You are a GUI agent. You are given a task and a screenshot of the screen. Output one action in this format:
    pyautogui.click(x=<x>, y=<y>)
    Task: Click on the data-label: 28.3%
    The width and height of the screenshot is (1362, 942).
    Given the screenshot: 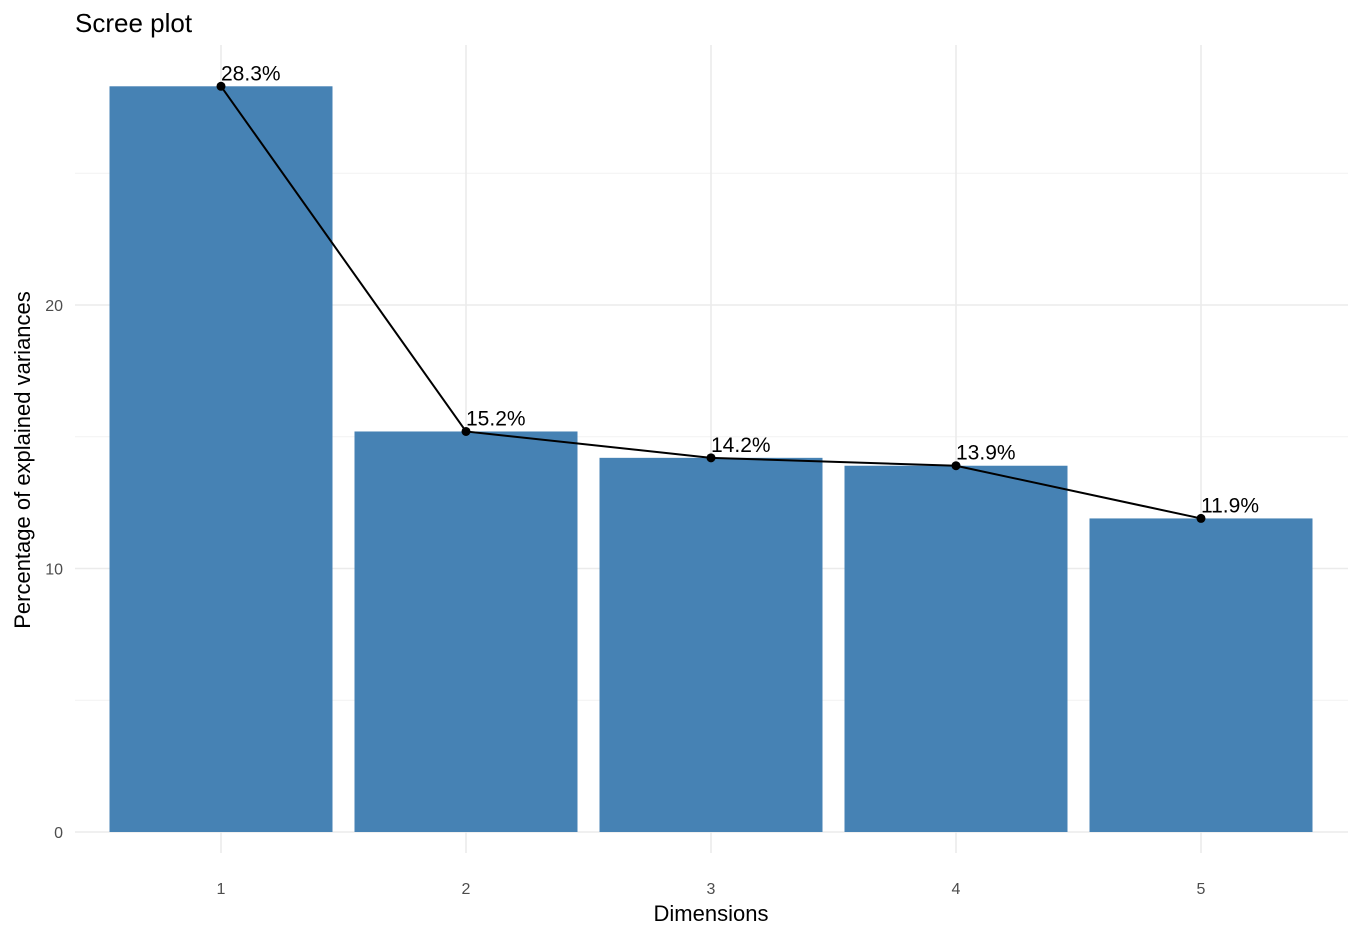 What is the action you would take?
    pyautogui.click(x=251, y=73)
    